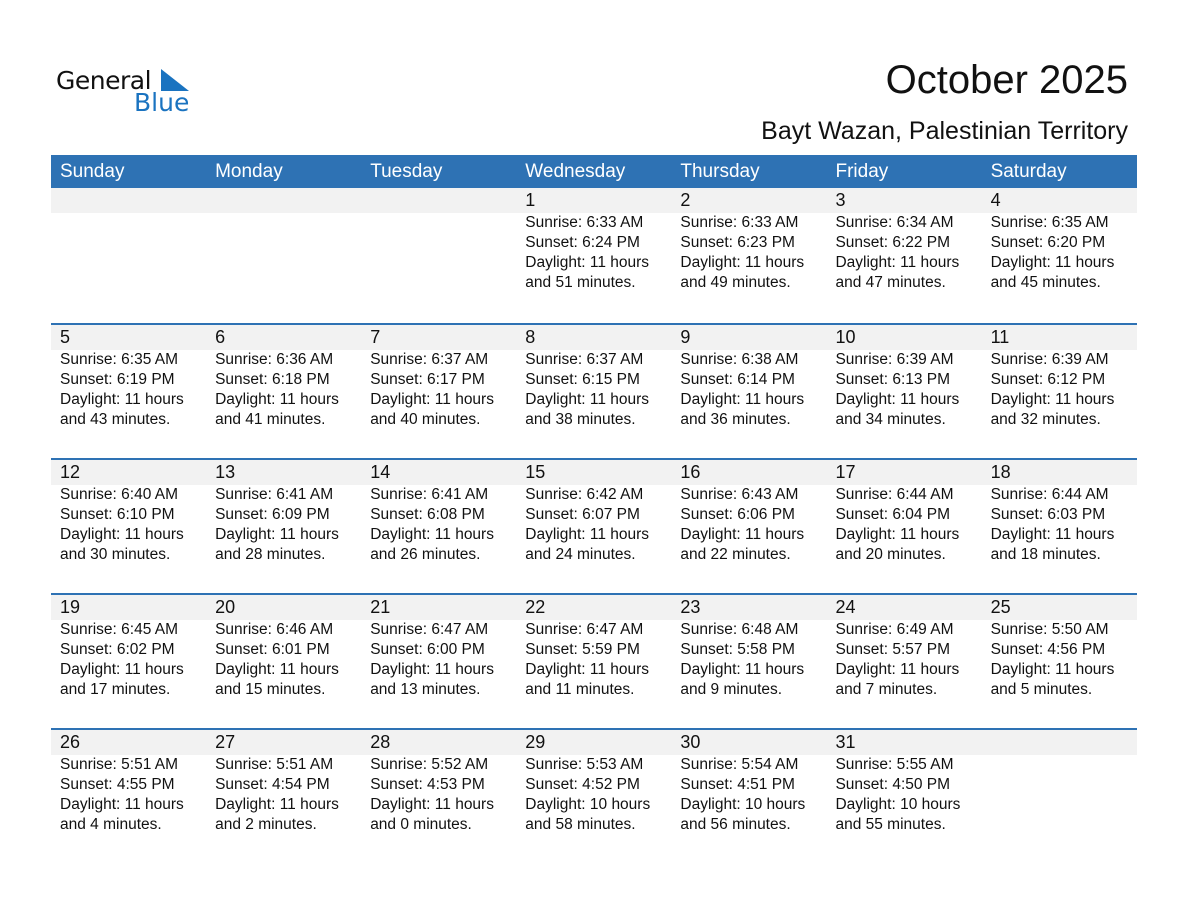 This screenshot has width=1188, height=918. Describe the element at coordinates (580, 282) in the screenshot. I see `daylight-minutes-text: and 51 minutes.` at that location.